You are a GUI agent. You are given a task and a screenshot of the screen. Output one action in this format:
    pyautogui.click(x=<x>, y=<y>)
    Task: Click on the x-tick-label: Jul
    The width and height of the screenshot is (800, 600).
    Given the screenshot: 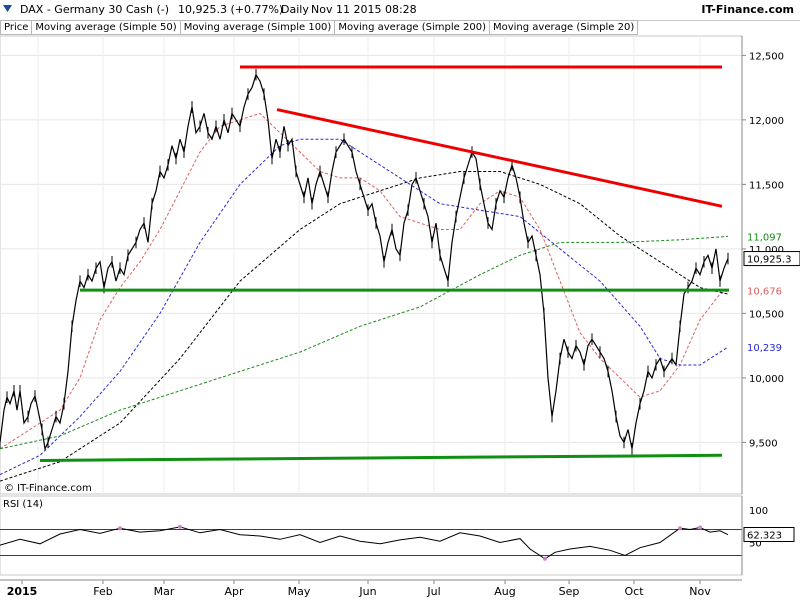 What is the action you would take?
    pyautogui.click(x=433, y=591)
    